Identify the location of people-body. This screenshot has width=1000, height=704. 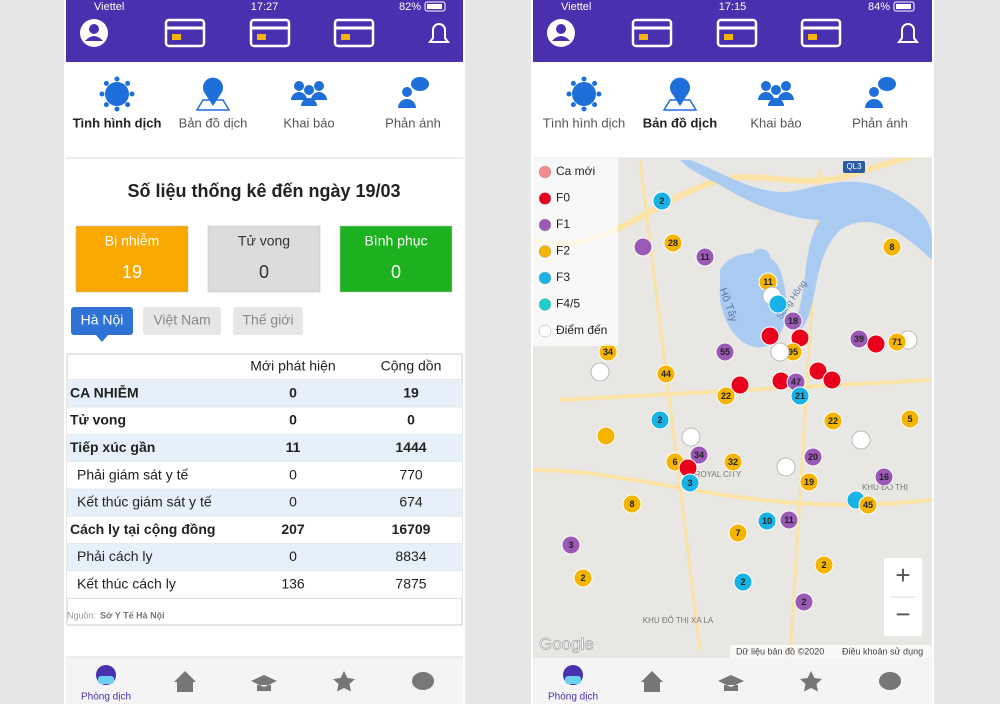
(319, 96).